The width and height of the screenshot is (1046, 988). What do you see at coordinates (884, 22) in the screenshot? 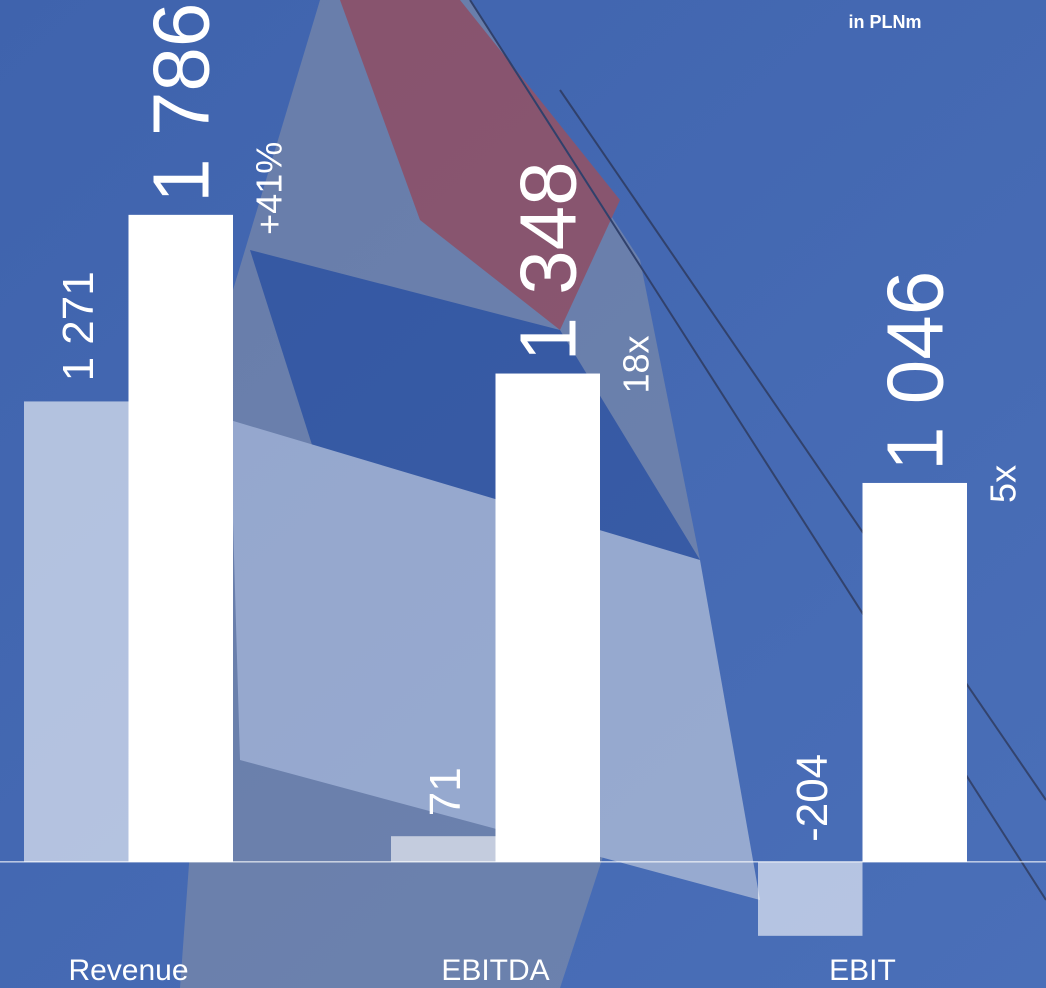
I see `unit-note: in PLNm` at bounding box center [884, 22].